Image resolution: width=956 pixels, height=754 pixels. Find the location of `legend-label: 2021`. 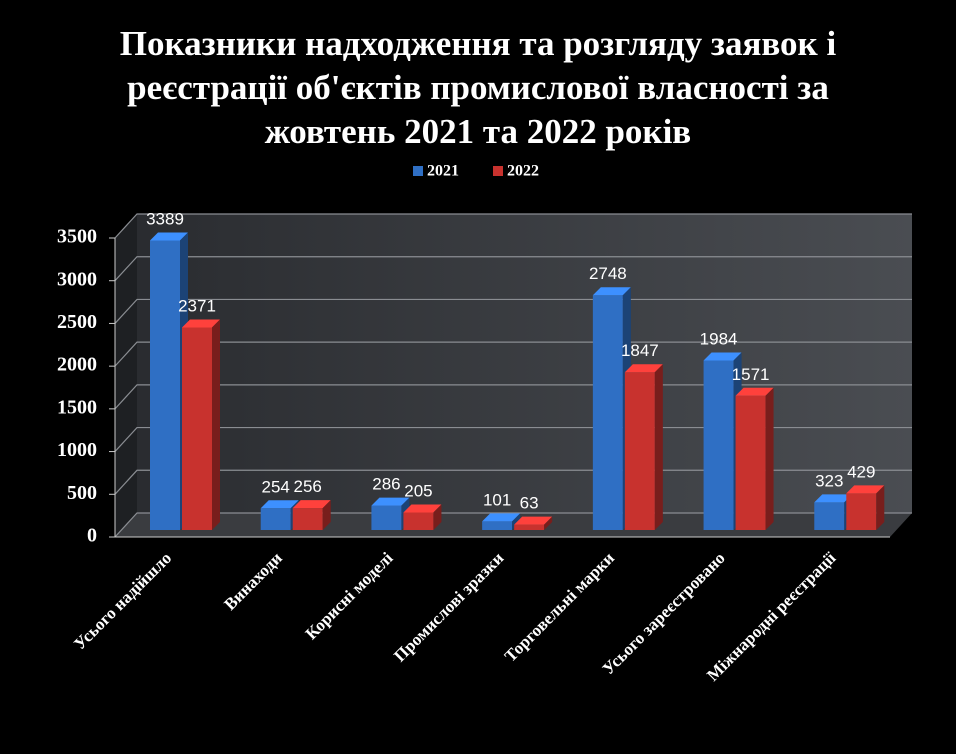

legend-label: 2021 is located at coordinates (443, 171).